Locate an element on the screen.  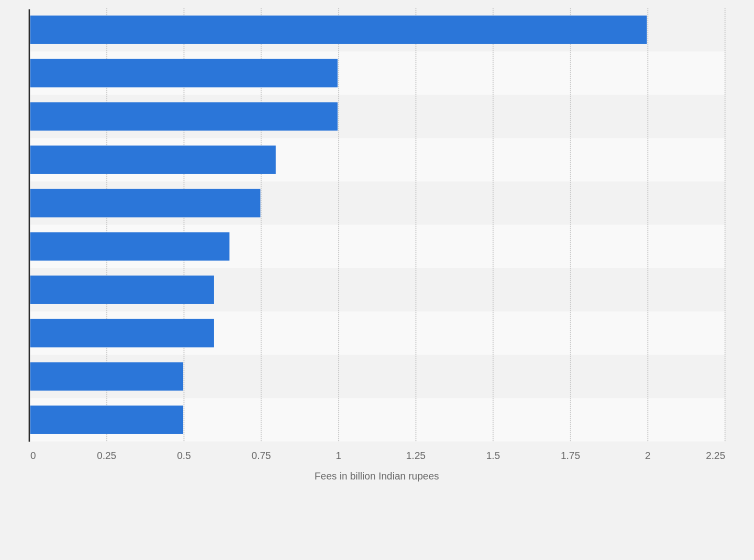
svg-text: 1.75 is located at coordinates (571, 456).